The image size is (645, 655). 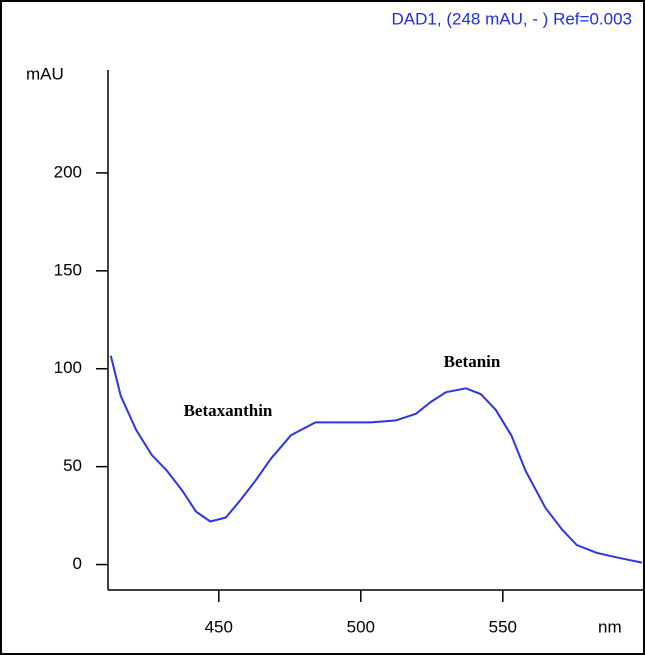 I want to click on y-tick-label: 100, so click(x=68, y=367).